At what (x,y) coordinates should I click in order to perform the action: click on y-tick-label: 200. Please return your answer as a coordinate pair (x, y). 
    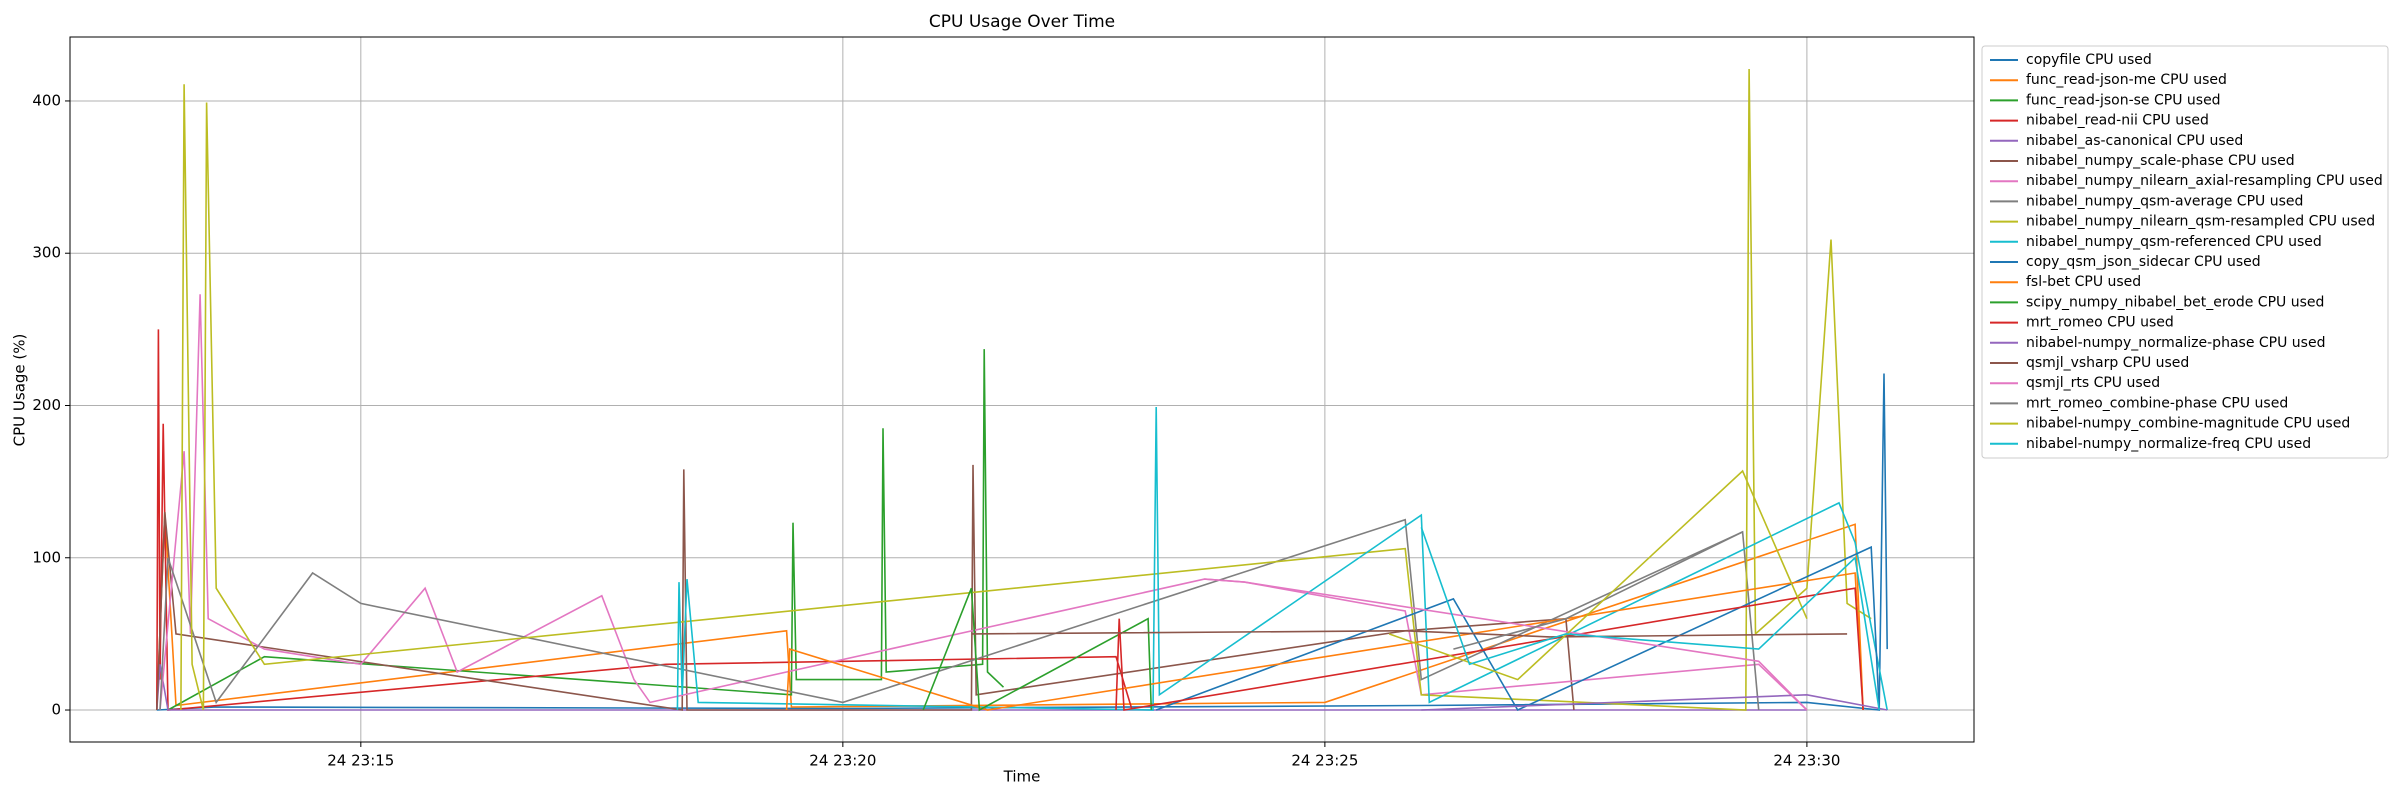
    Looking at the image, I should click on (46, 405).